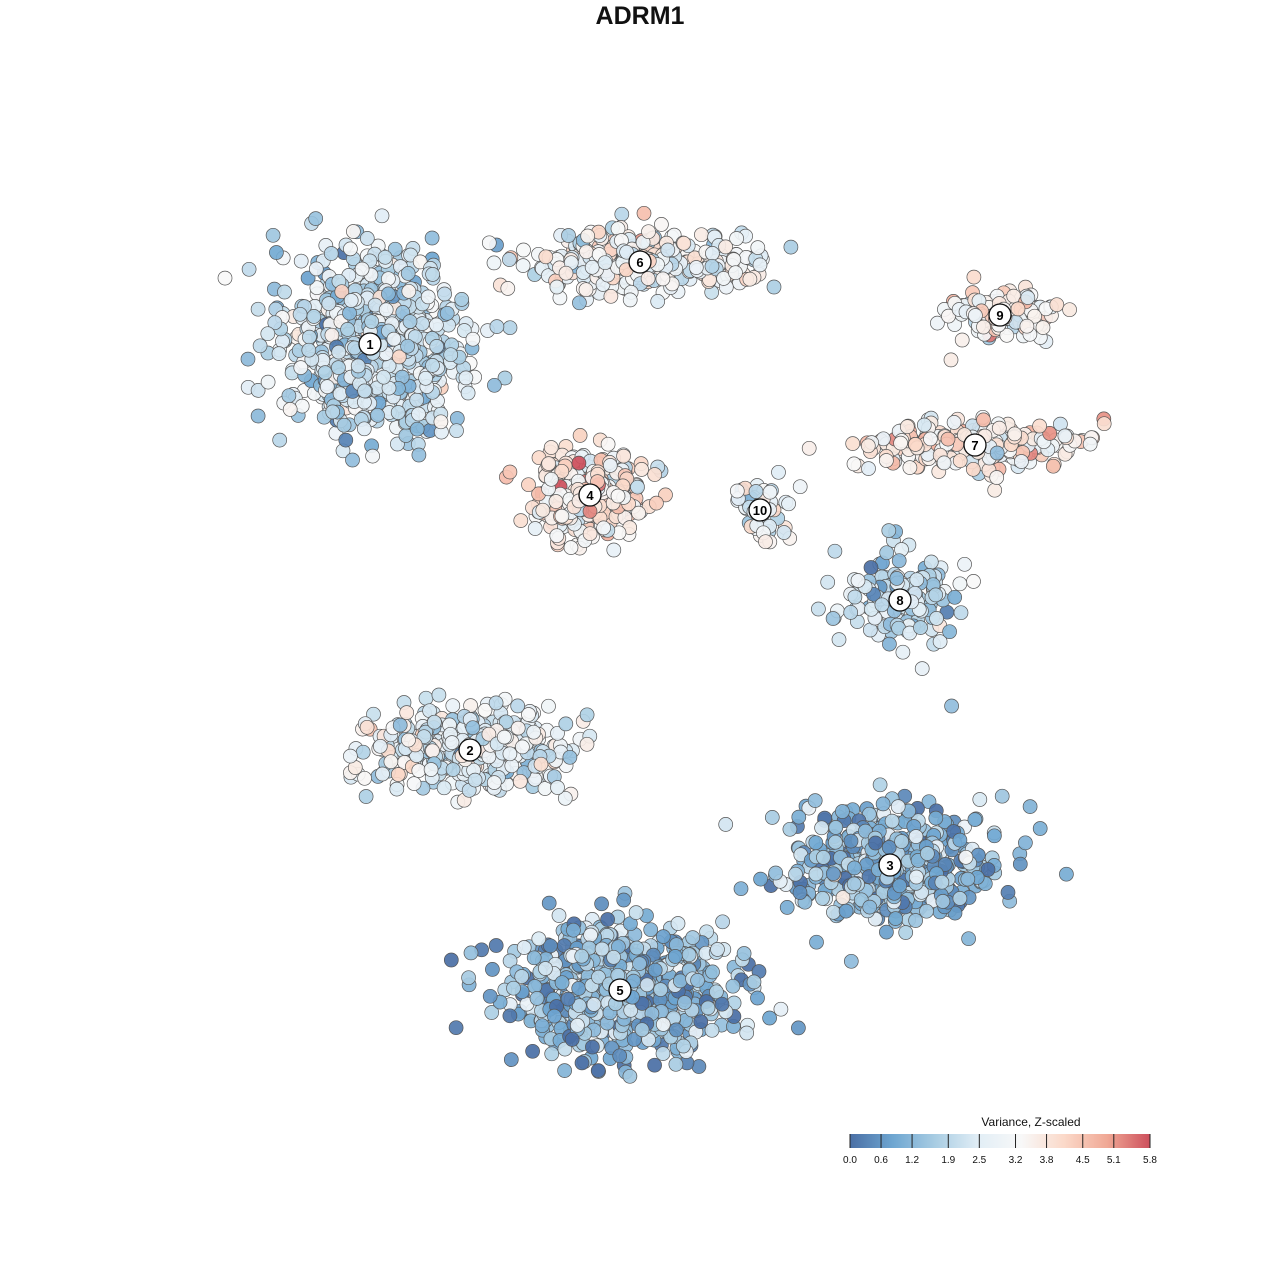 The height and width of the screenshot is (1280, 1280). Describe the element at coordinates (1114, 1160) in the screenshot. I see `legend-tick-label: 5.1` at that location.